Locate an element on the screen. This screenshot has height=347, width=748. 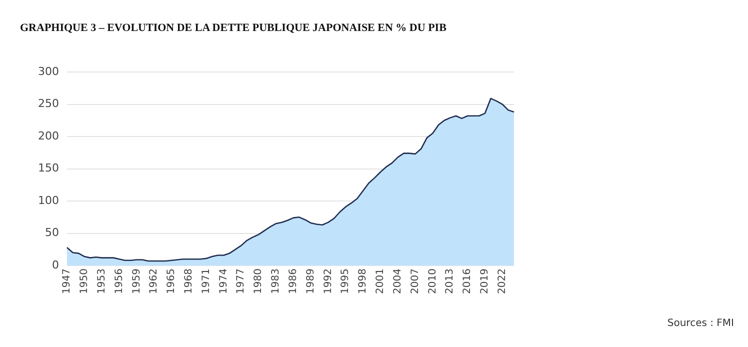
x-tick-label: 1992 is located at coordinates (328, 281).